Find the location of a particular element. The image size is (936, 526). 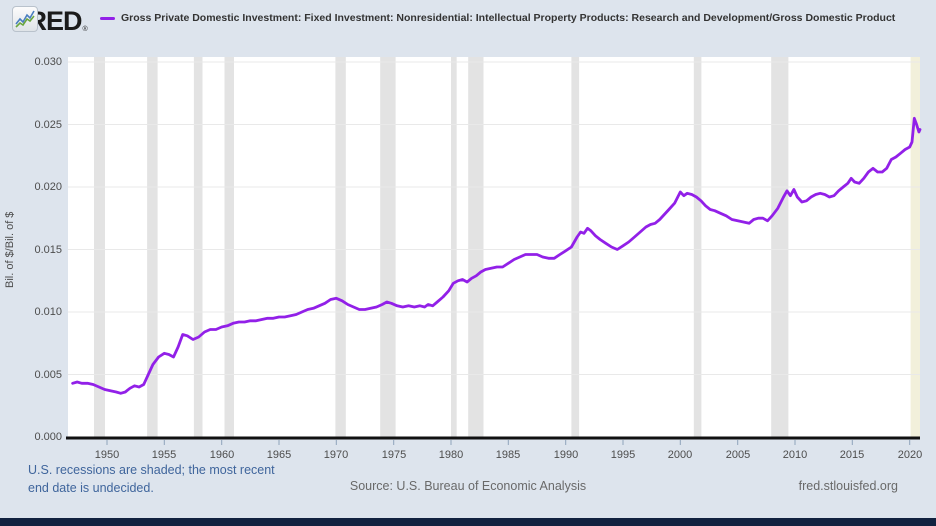

y-tick-label: 0.005 is located at coordinates (48, 375).